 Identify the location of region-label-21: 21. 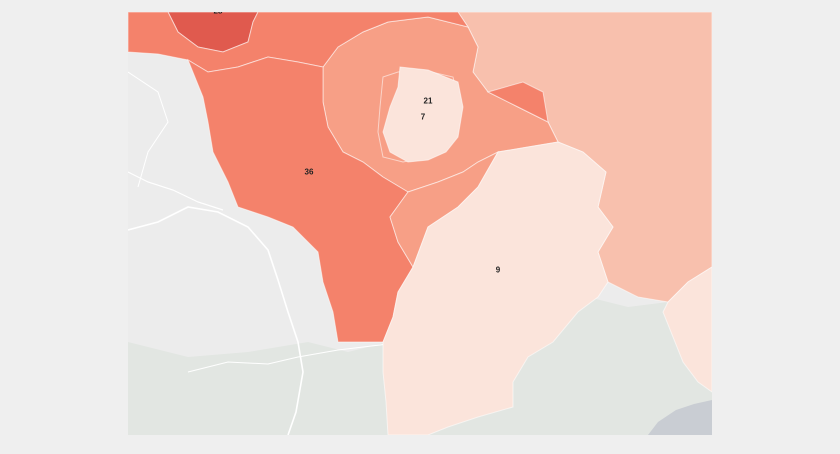
(428, 101).